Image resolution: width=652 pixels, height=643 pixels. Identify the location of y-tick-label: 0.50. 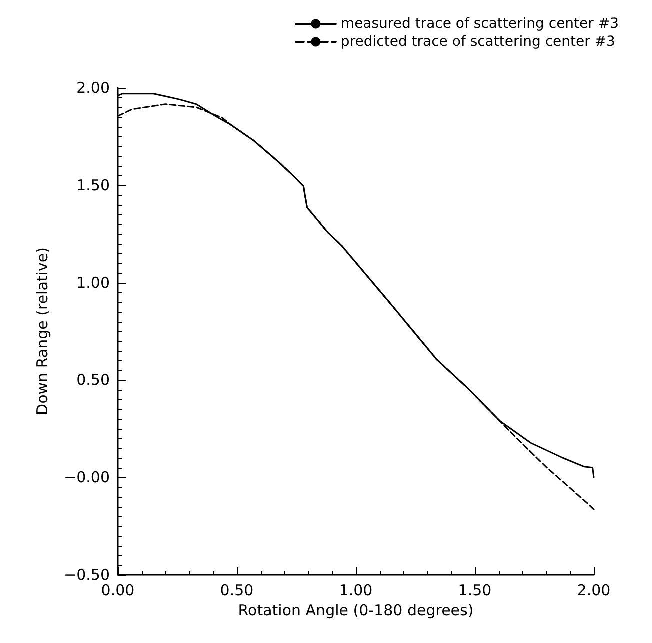
(93, 380).